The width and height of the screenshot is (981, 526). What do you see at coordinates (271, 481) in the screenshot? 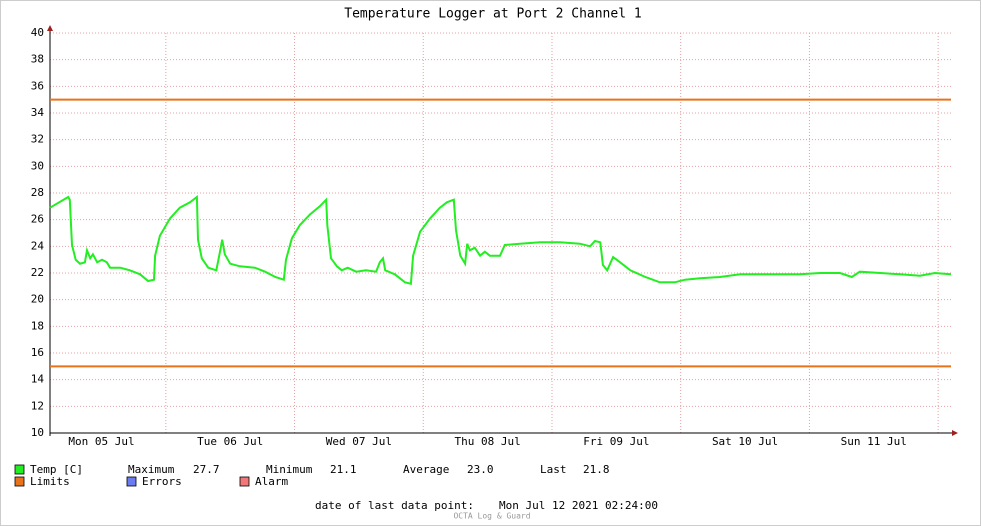
I see `legend-label: Alarm` at bounding box center [271, 481].